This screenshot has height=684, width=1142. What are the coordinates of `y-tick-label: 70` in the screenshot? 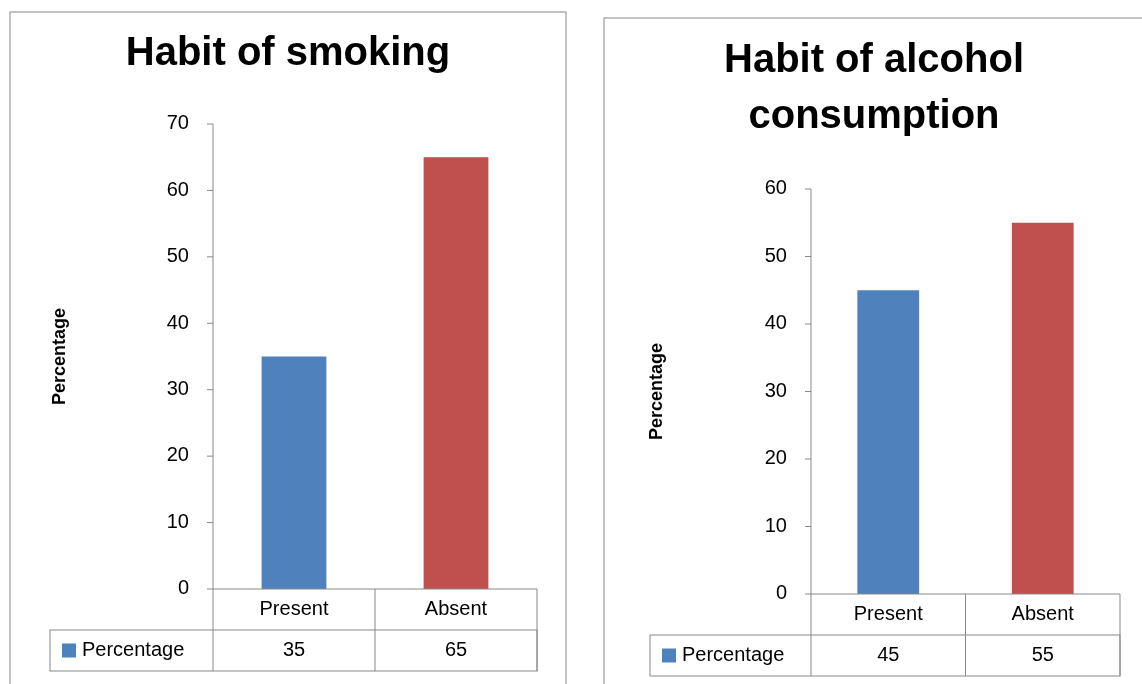 It's located at (177, 122).